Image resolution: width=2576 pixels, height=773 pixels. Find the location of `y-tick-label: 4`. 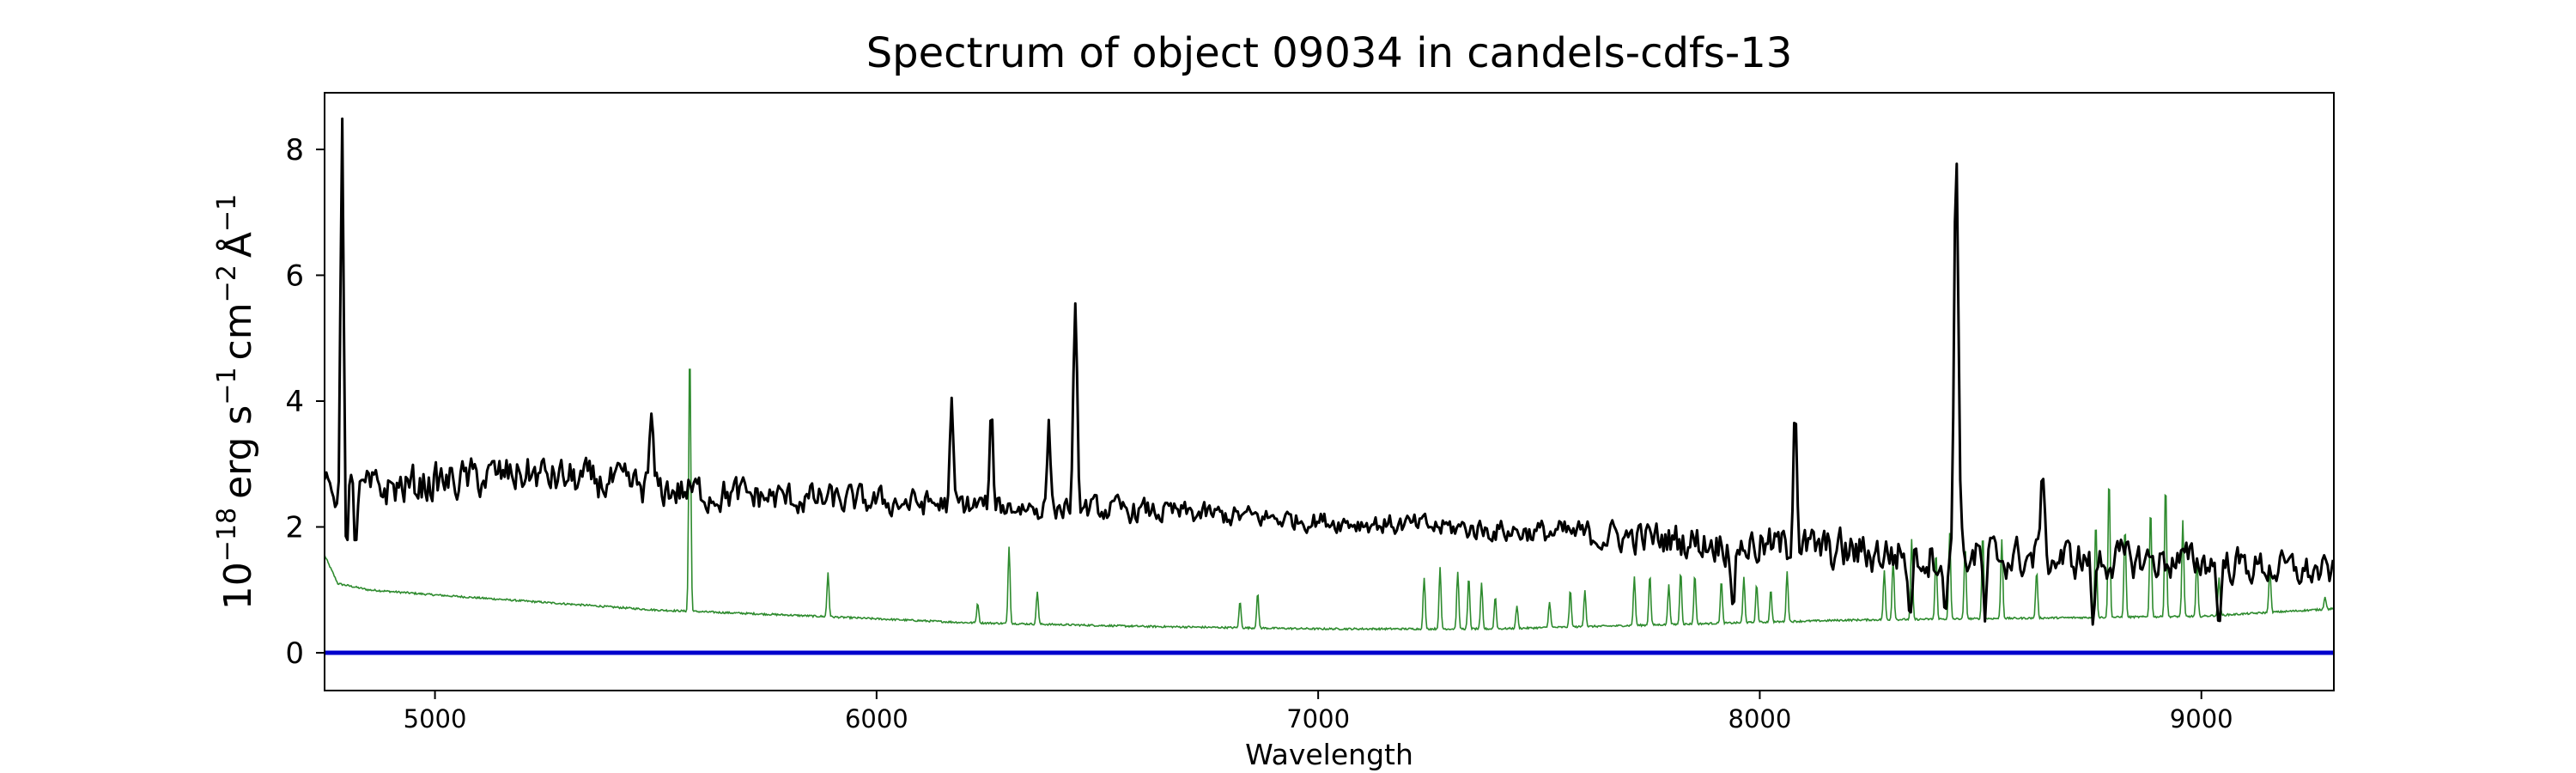

y-tick-label: 4 is located at coordinates (294, 402).